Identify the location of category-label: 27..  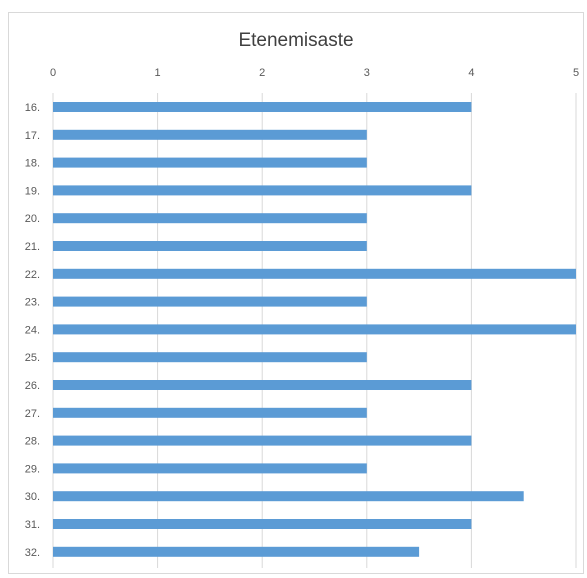
(32, 414).